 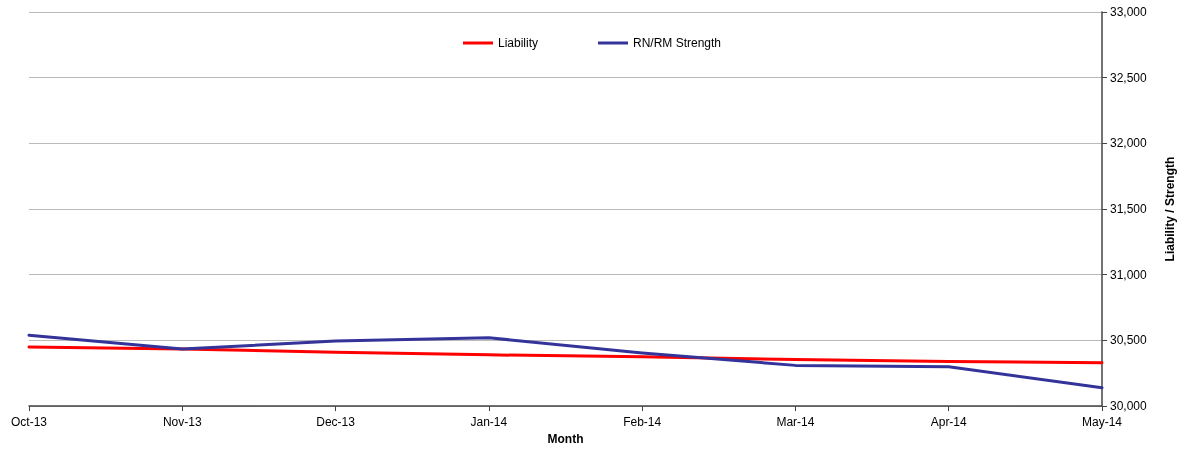 What do you see at coordinates (29, 422) in the screenshot?
I see `x-tick-label: Oct-13` at bounding box center [29, 422].